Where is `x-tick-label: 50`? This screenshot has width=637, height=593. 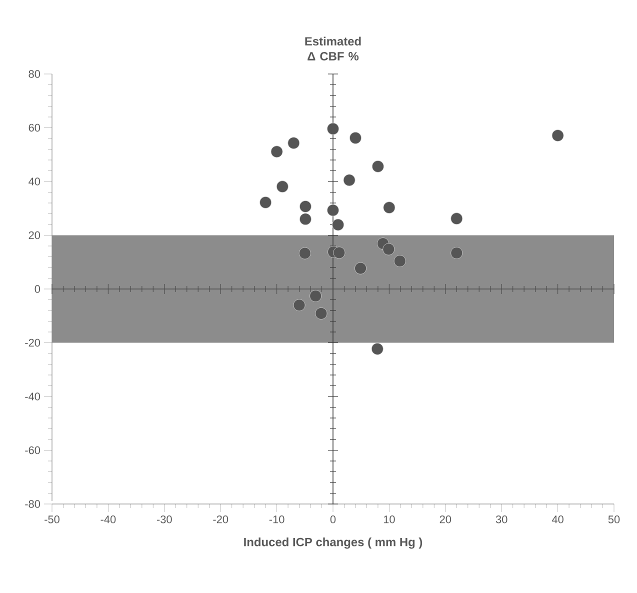 x-tick-label: 50 is located at coordinates (614, 520).